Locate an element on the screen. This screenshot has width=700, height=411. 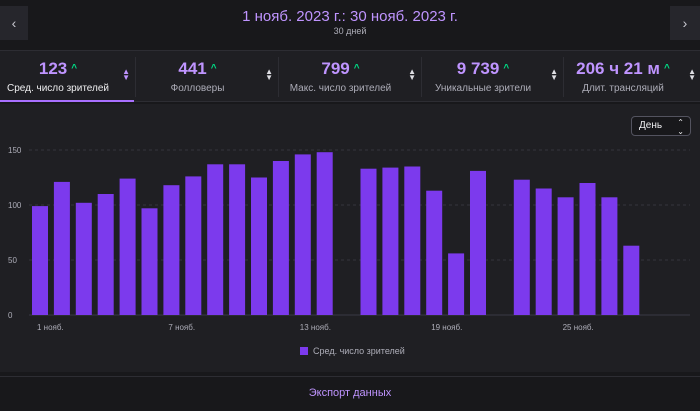
stat-label: Макс. число зрителей is located at coordinates (340, 88).